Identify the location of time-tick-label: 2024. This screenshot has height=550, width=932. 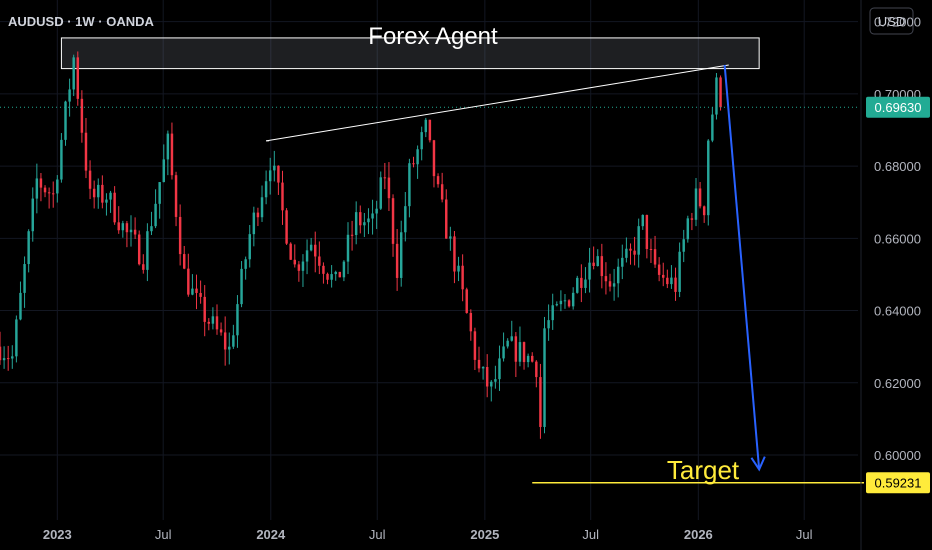
(271, 534).